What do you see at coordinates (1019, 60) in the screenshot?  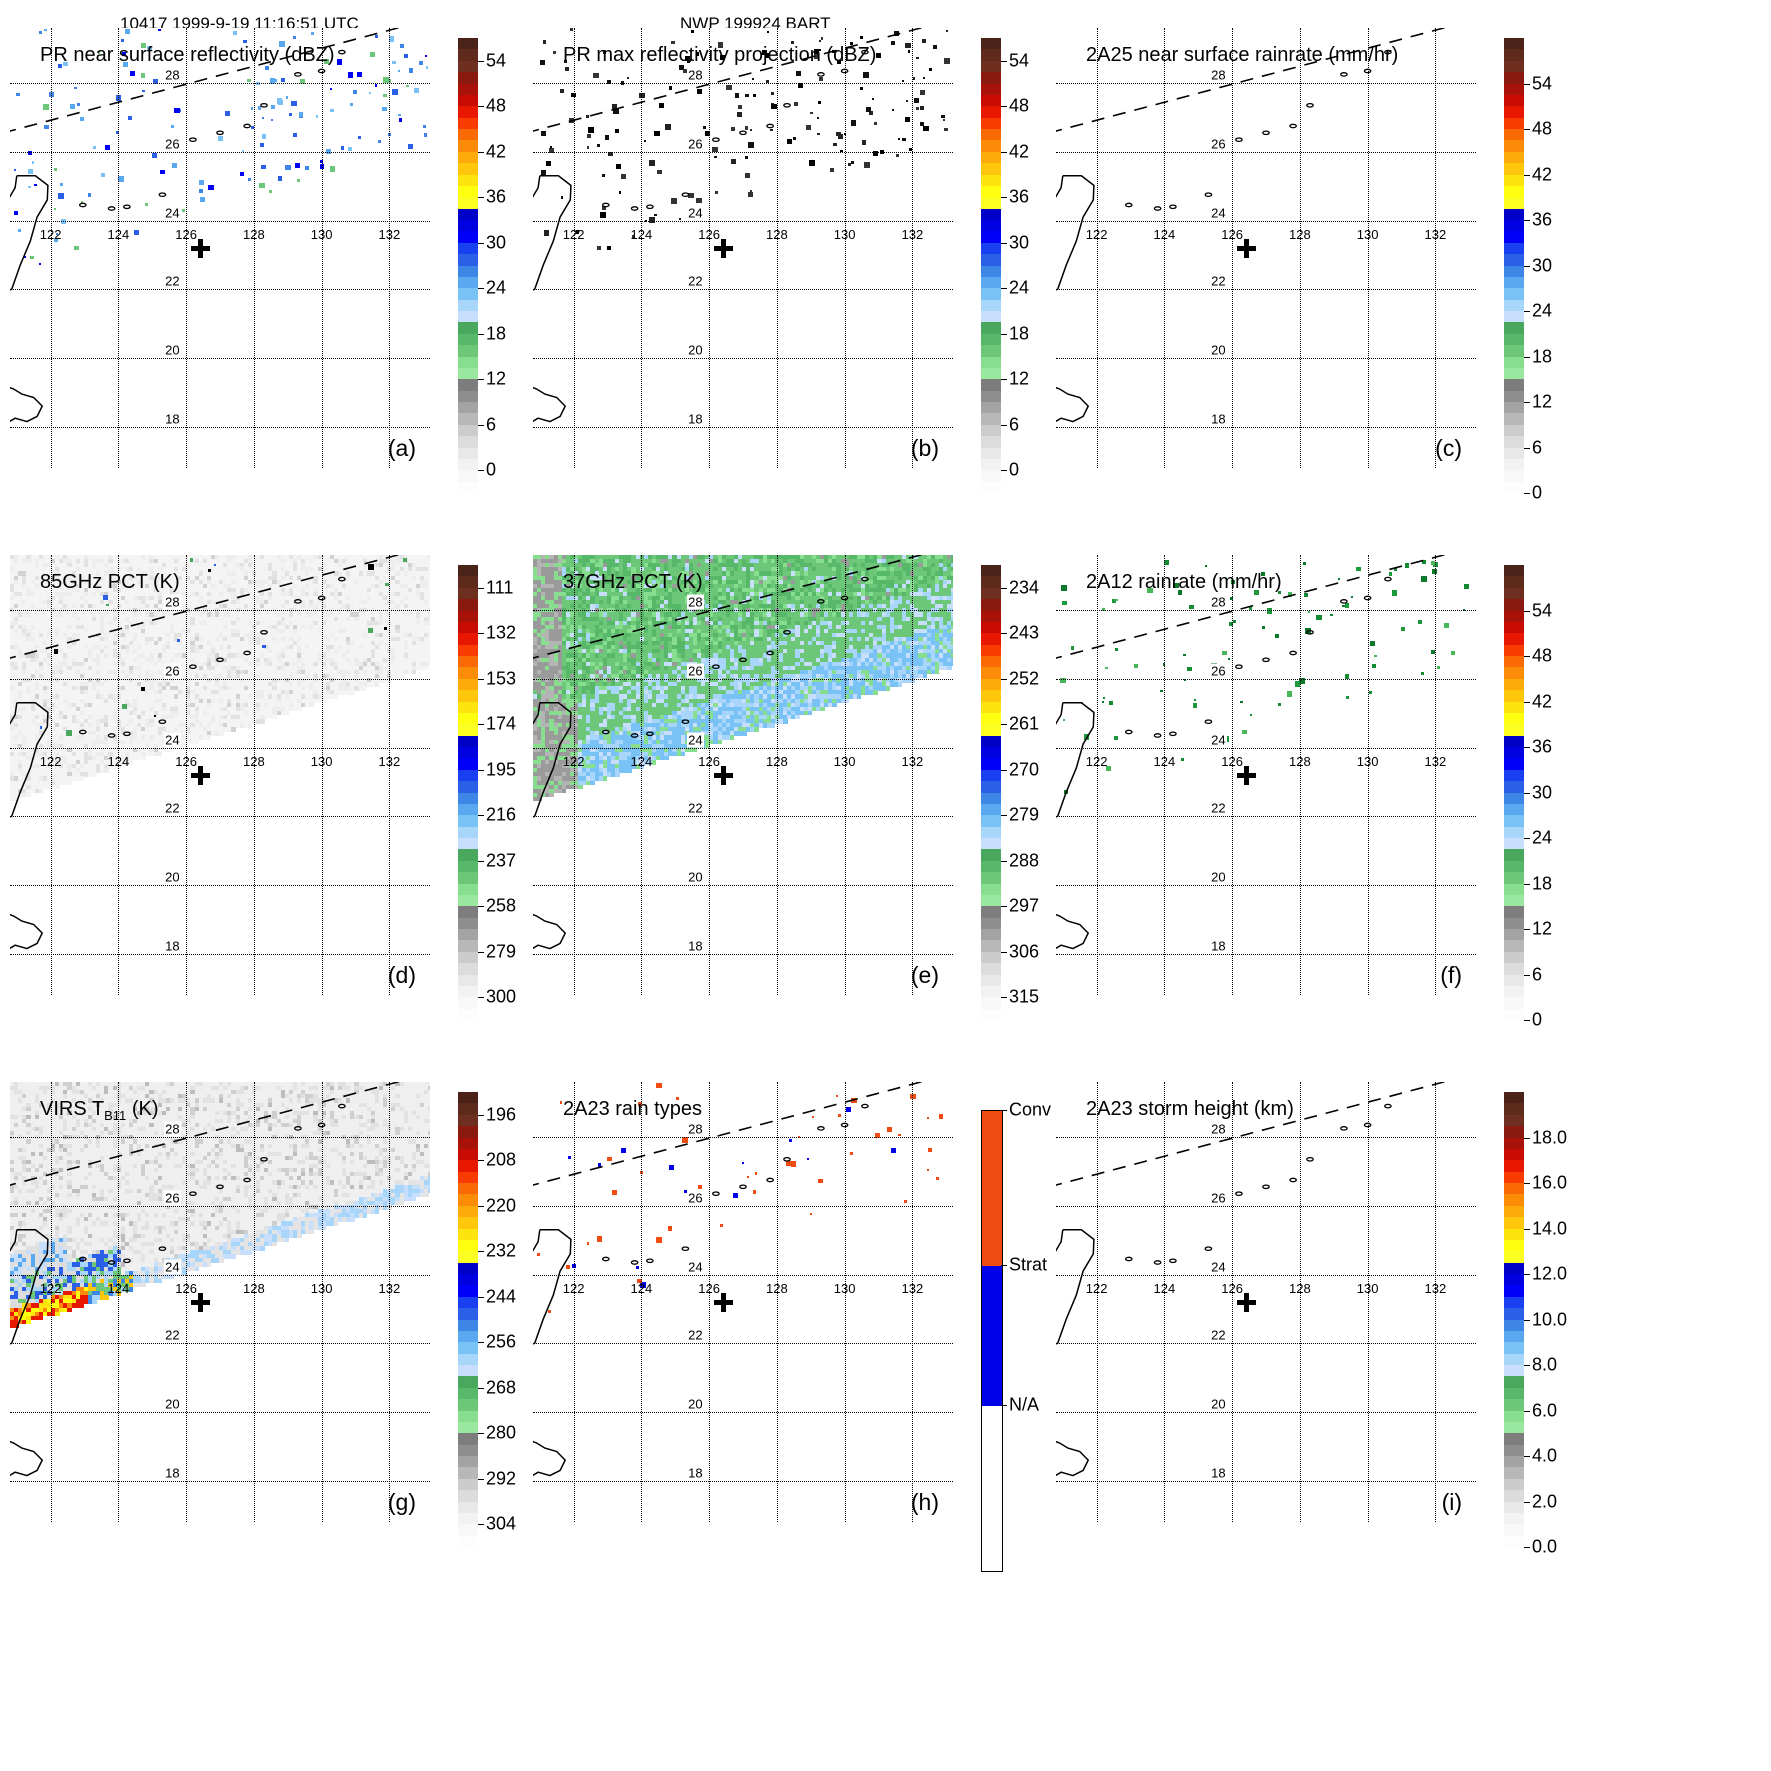 I see `colorbar-label: 54` at bounding box center [1019, 60].